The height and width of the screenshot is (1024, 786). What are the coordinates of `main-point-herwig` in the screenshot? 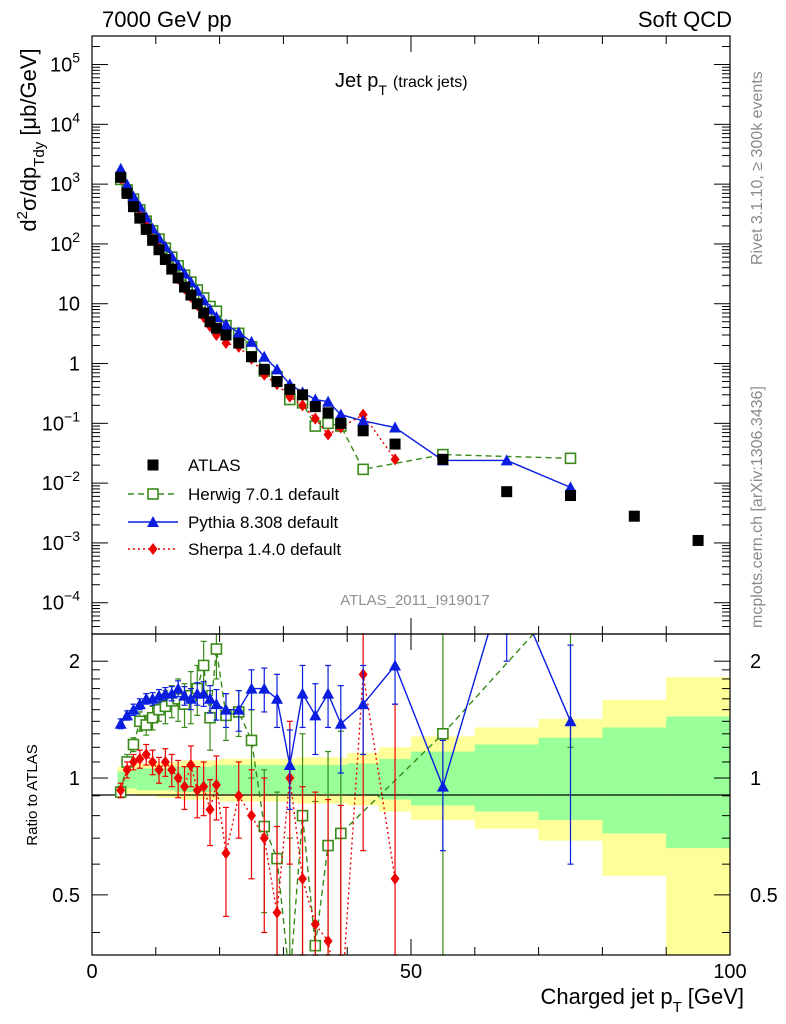 It's located at (570, 458).